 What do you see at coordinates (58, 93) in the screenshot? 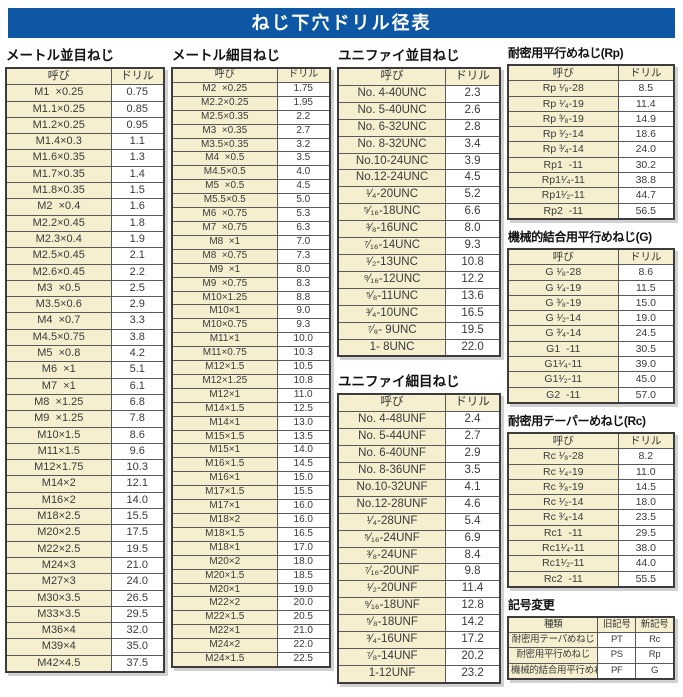
I see `thread-name-cell: M1 ×0.25` at bounding box center [58, 93].